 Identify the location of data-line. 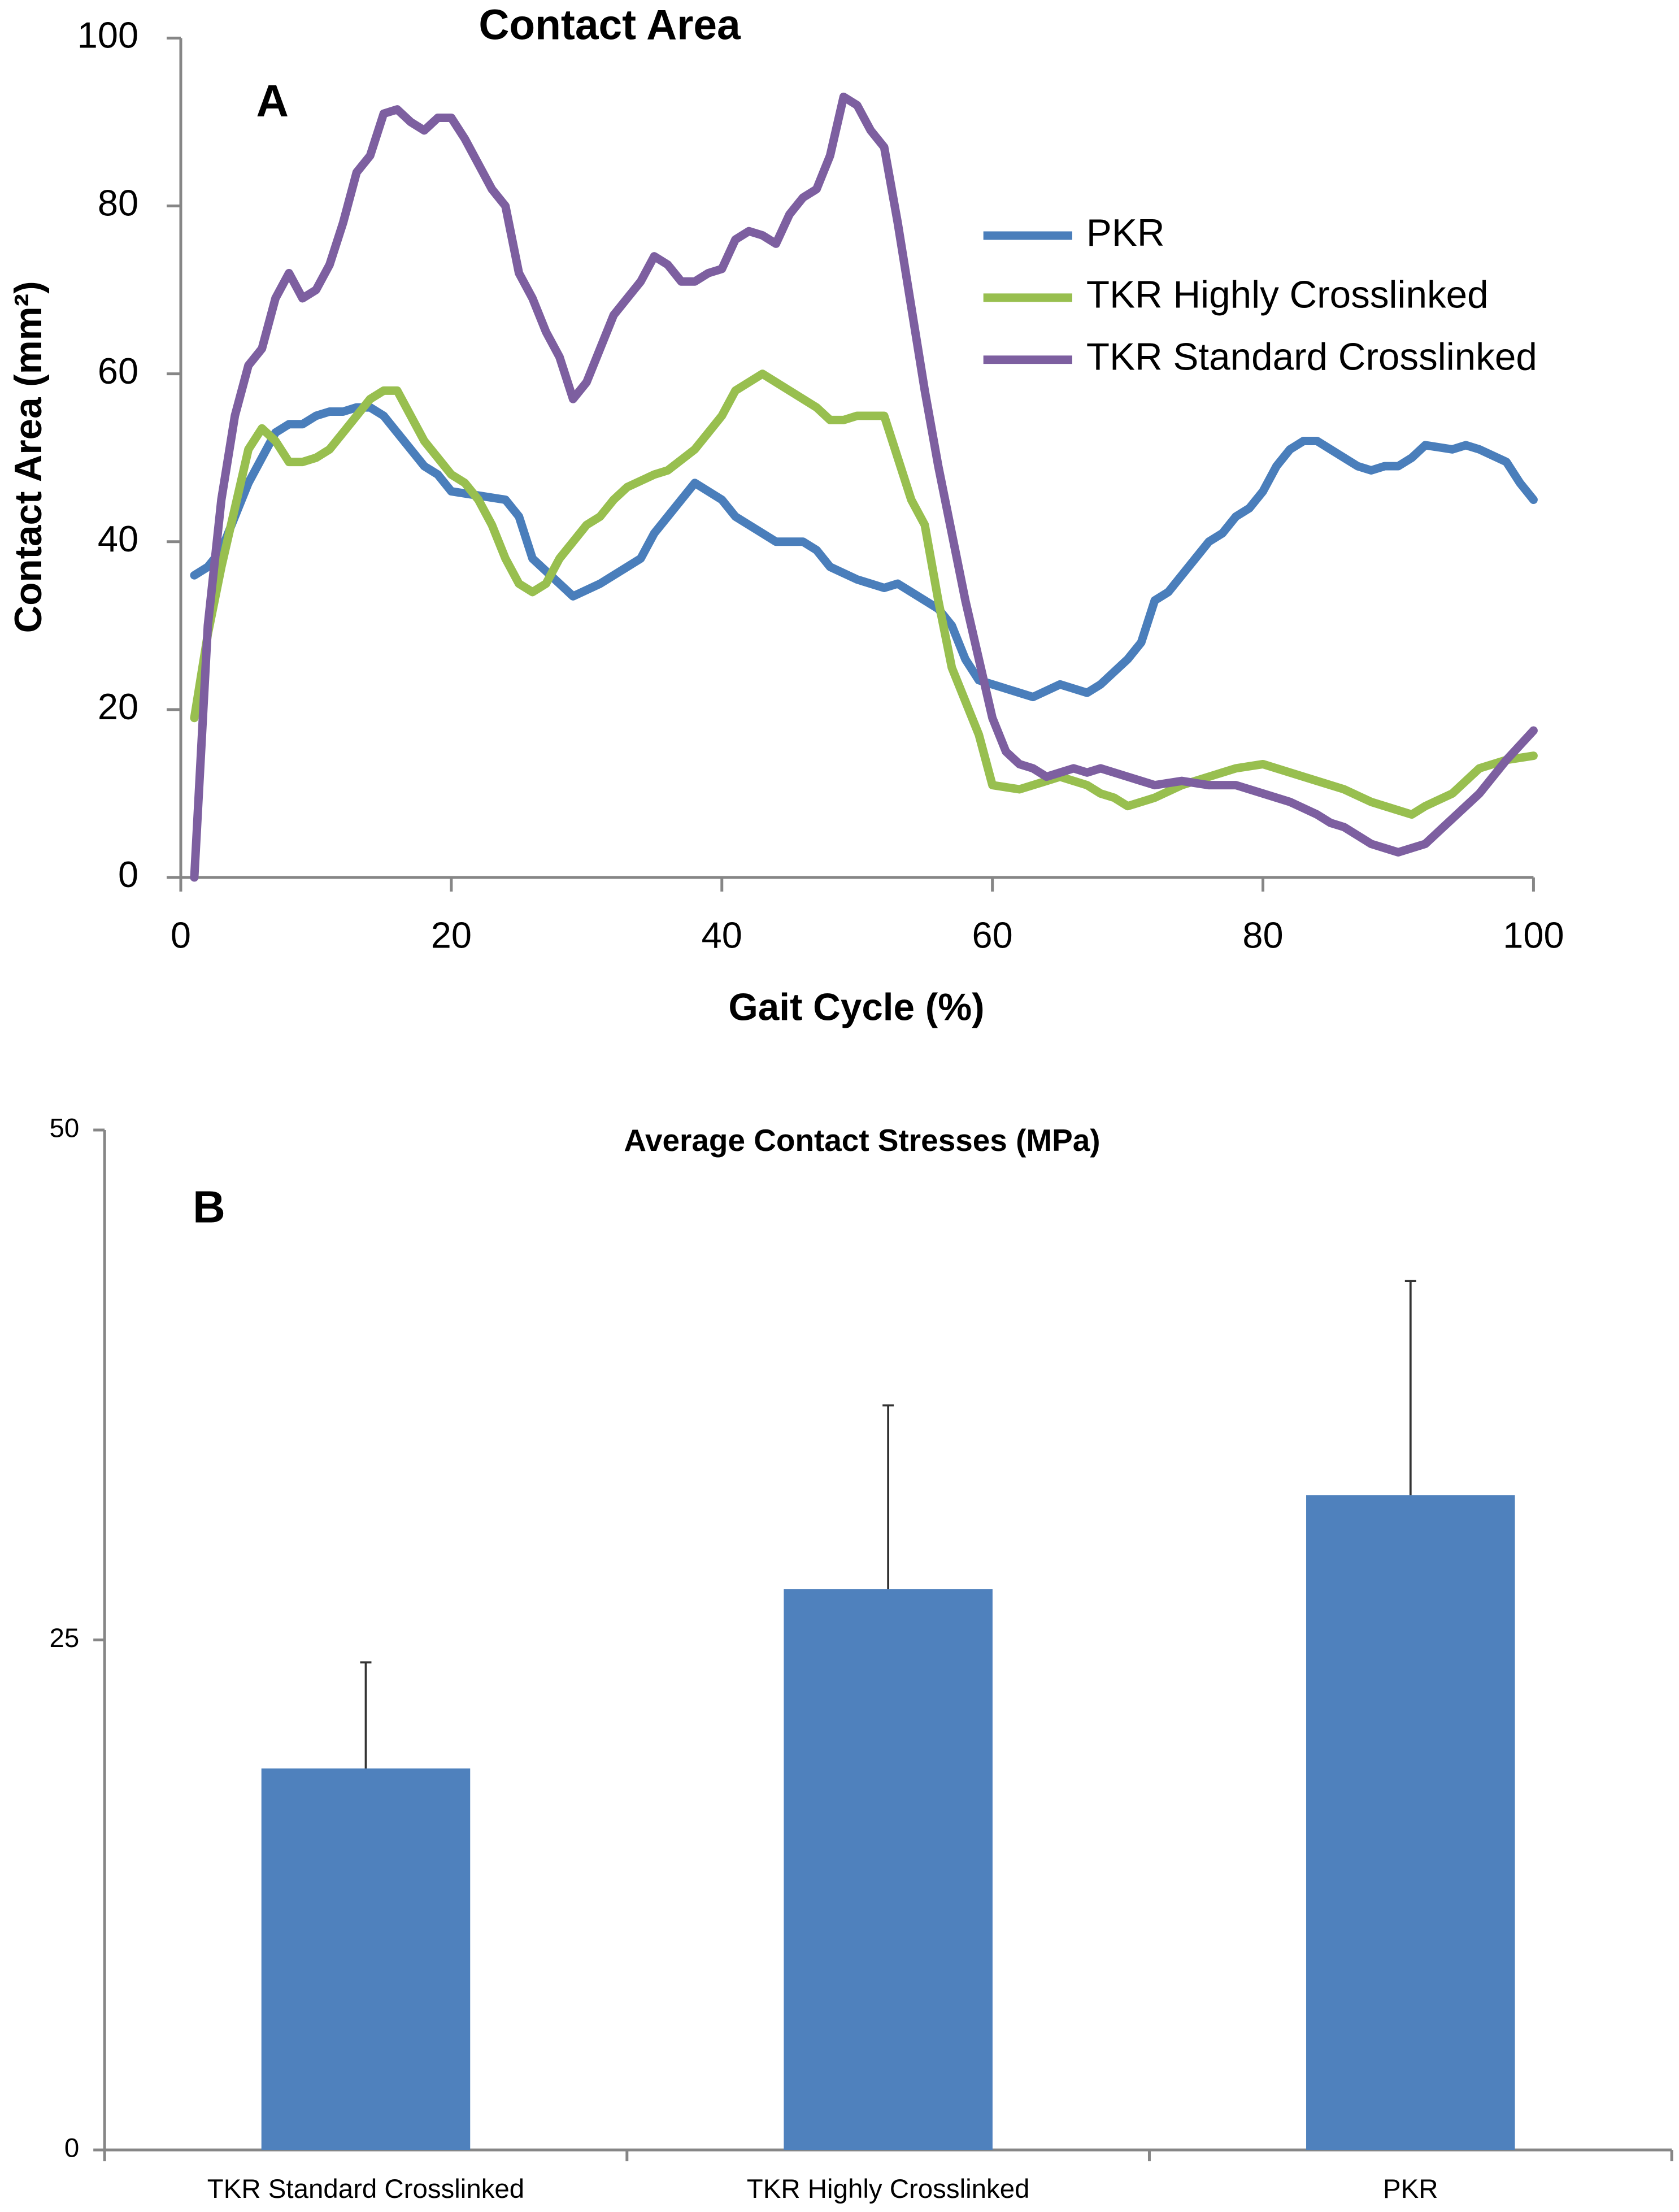
(864, 552).